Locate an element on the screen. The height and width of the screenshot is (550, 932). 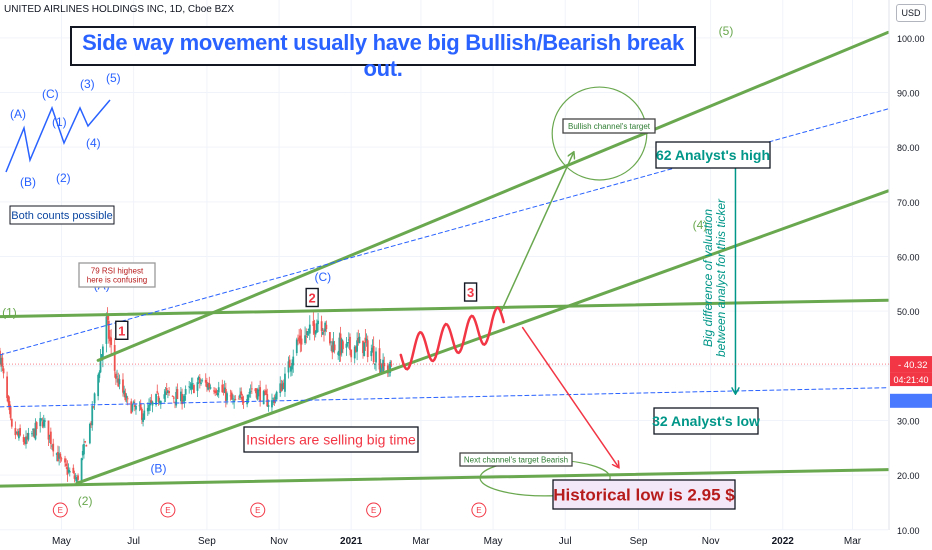
pivot-box: 2 is located at coordinates (312, 297).